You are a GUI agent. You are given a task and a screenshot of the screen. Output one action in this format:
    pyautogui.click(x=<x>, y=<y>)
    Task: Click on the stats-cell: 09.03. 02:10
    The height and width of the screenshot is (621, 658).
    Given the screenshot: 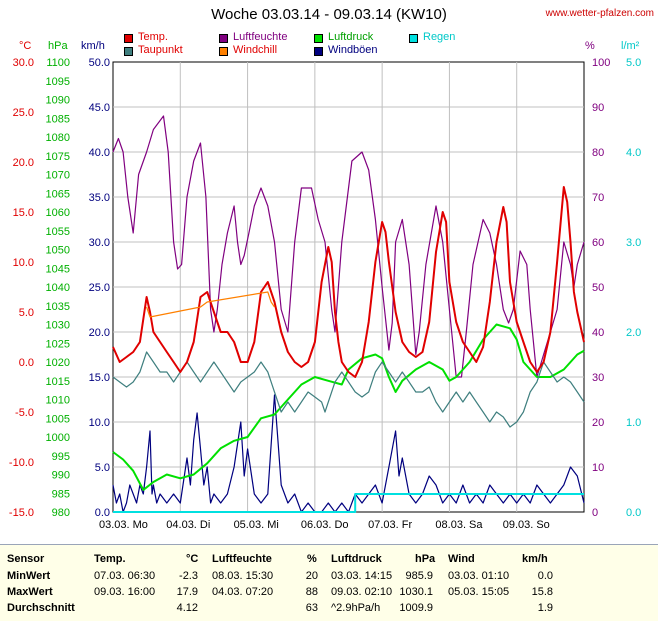 What is the action you would take?
    pyautogui.click(x=362, y=592)
    